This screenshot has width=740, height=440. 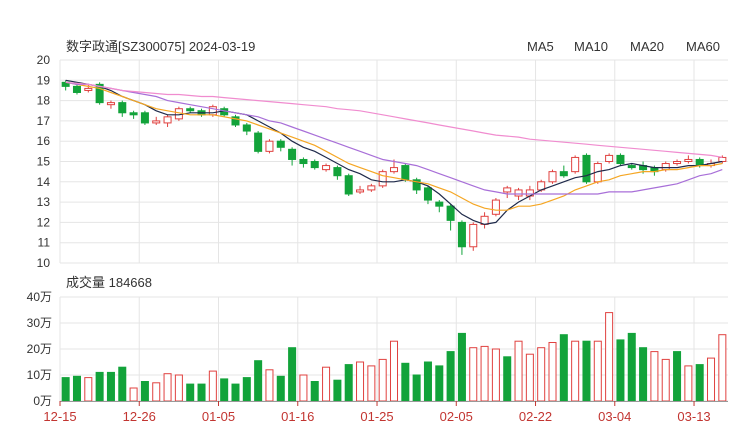 What do you see at coordinates (39, 323) in the screenshot?
I see `volume-tick-label: 30万` at bounding box center [39, 323].